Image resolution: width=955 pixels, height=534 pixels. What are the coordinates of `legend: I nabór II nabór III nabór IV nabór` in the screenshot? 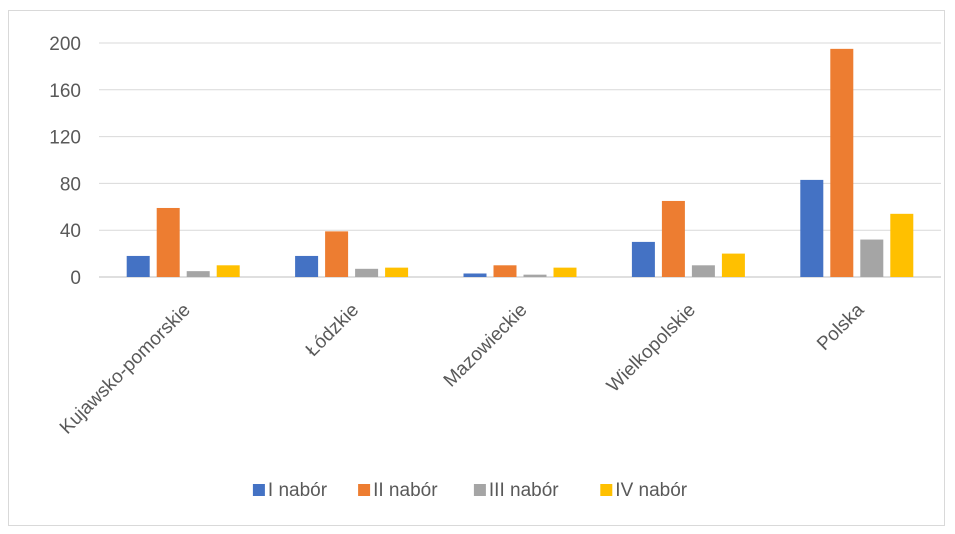 It's located at (470, 490).